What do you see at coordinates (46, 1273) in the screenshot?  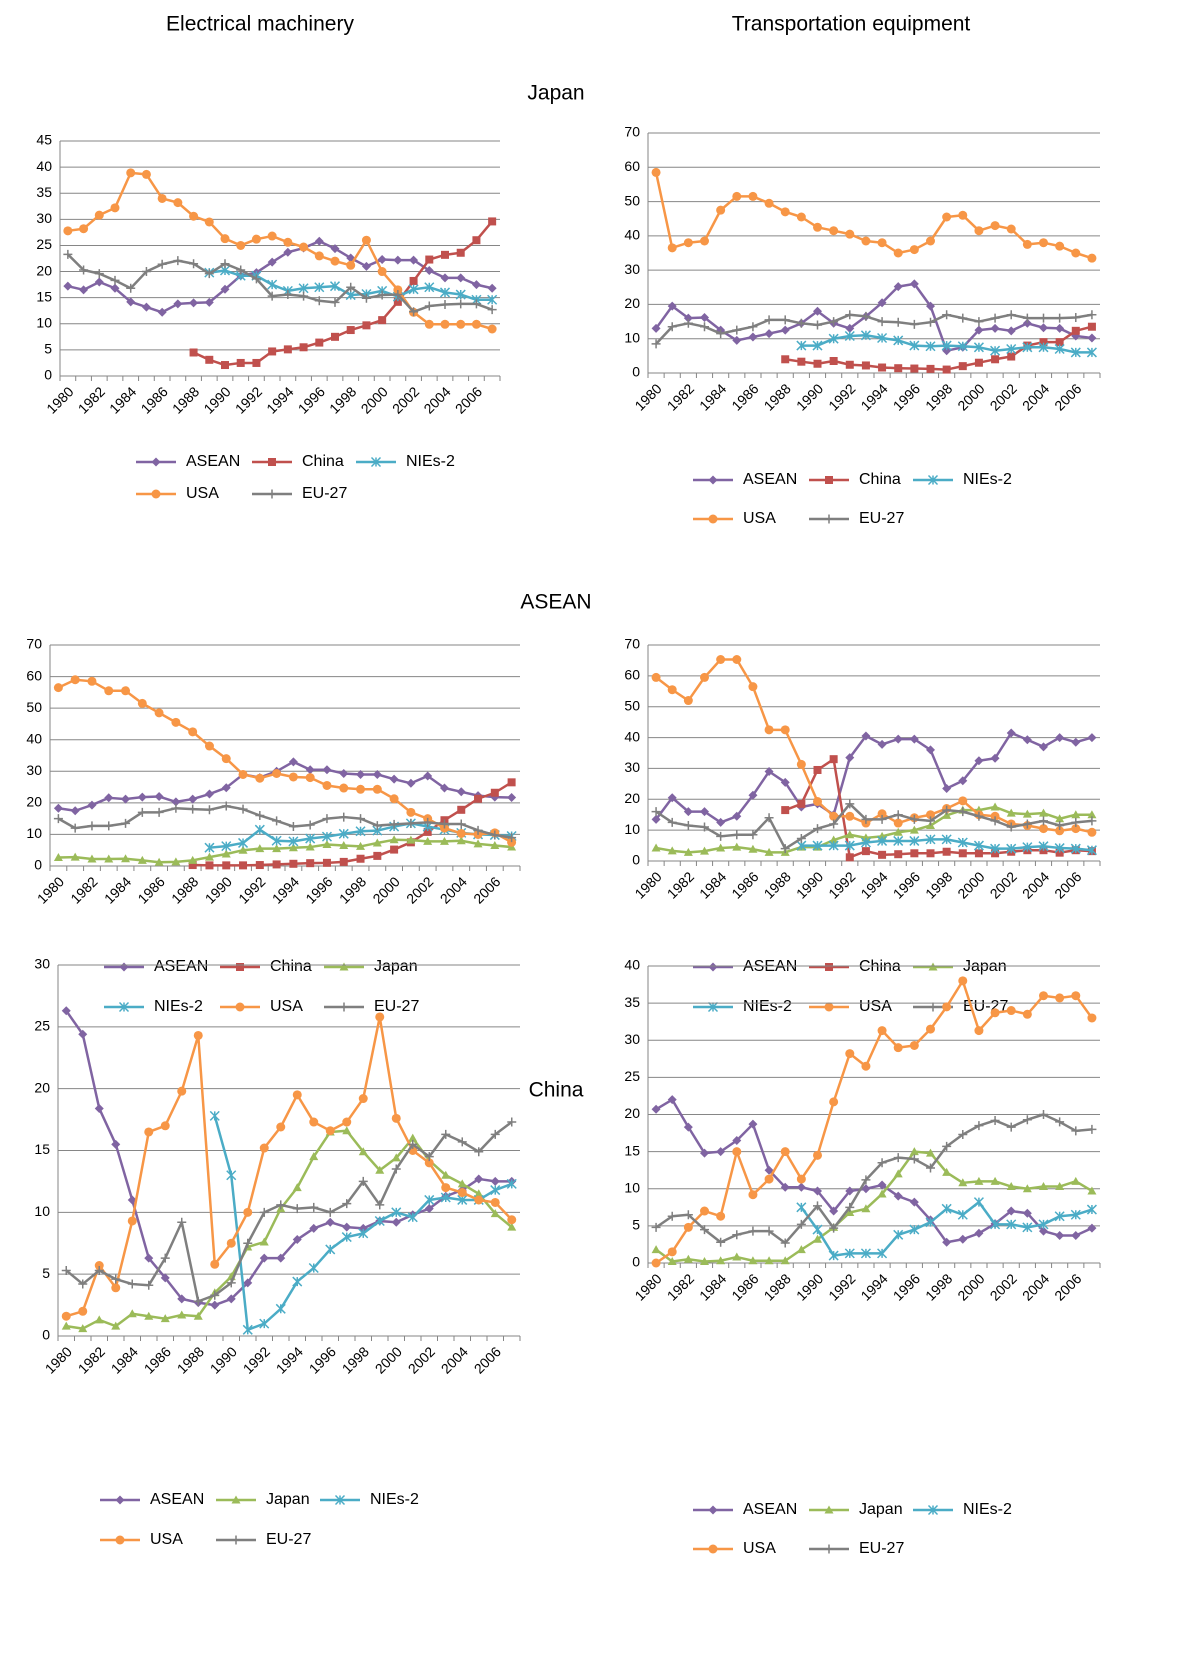 I see `y-tick-label: 5` at bounding box center [46, 1273].